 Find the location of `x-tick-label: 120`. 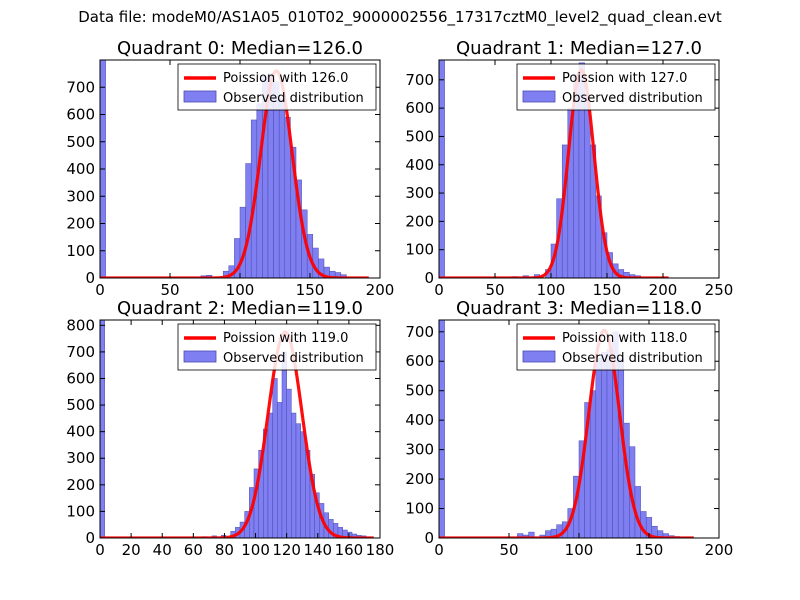

x-tick-label: 120 is located at coordinates (286, 550).